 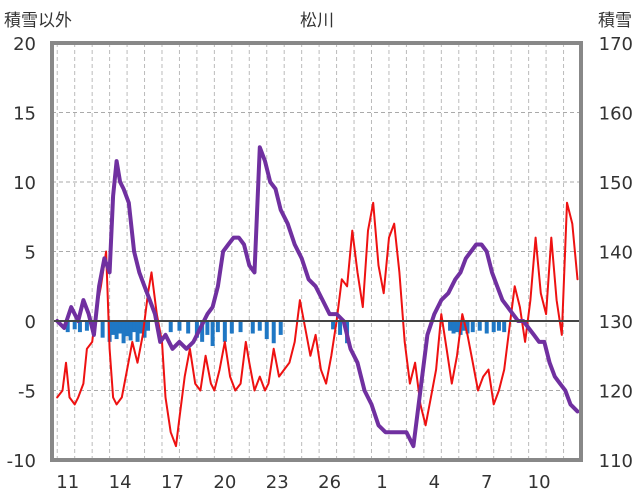 I want to click on x-tick-label: 14, so click(x=120, y=482).